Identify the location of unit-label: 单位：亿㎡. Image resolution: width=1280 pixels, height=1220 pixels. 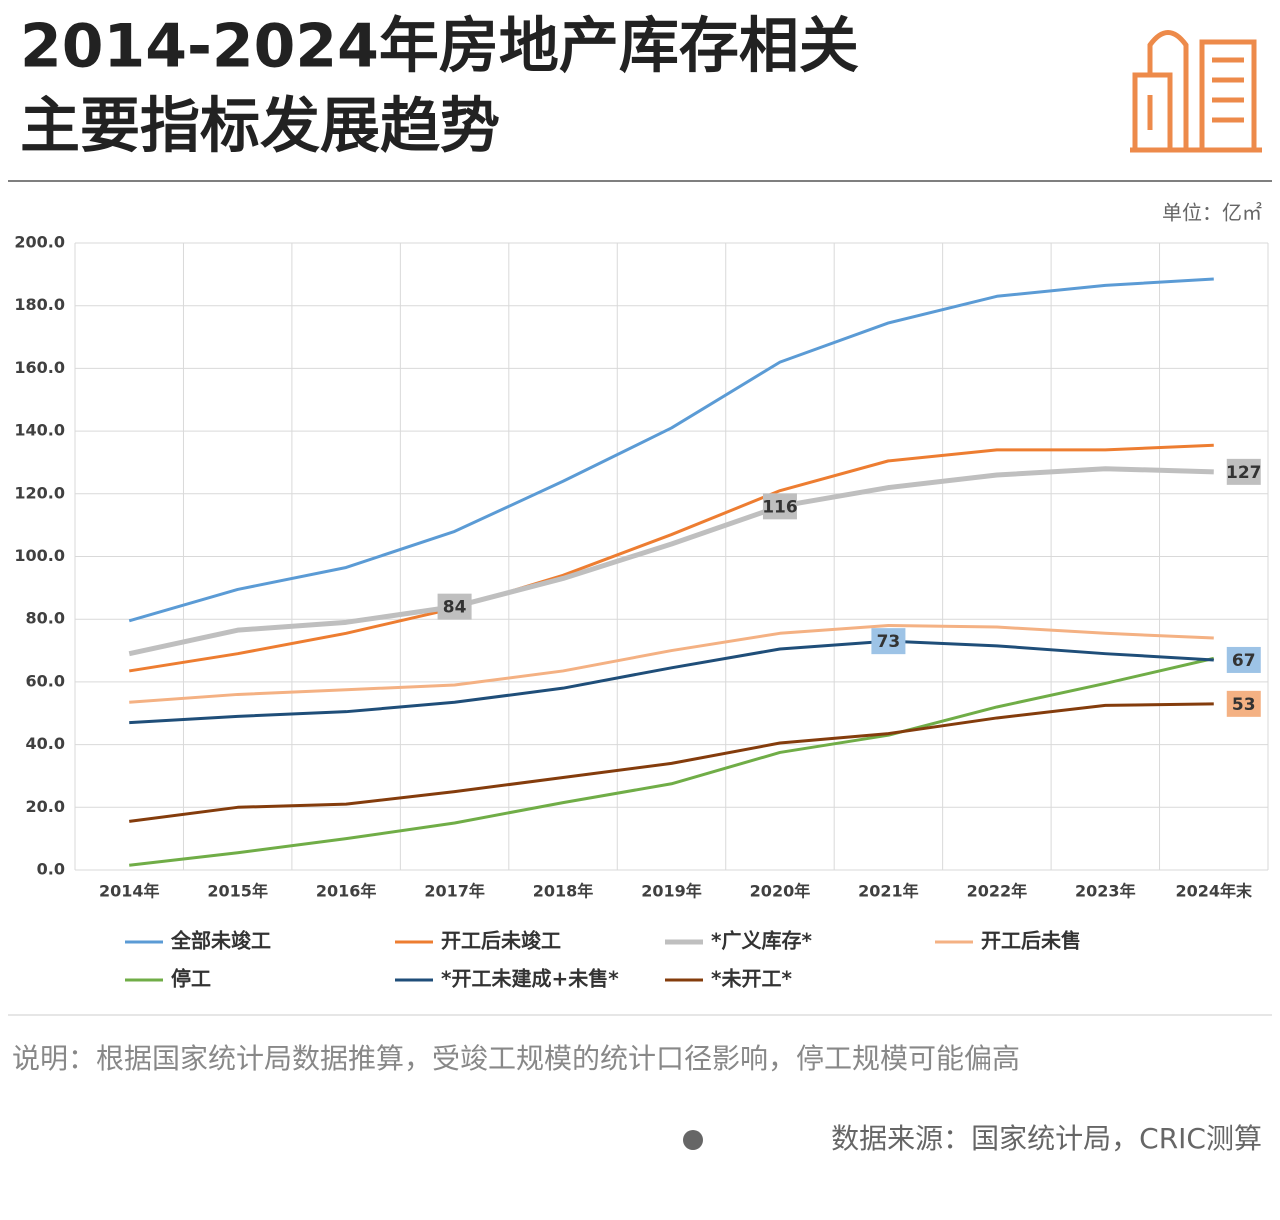
(1212, 213).